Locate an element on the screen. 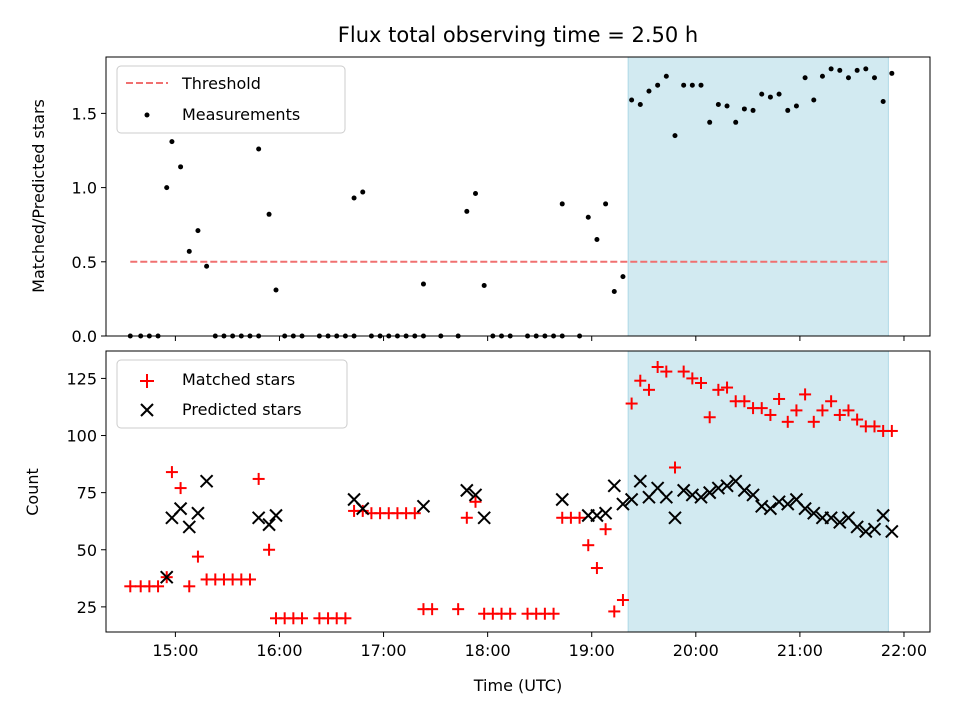 Image resolution: width=960 pixels, height=720 pixels. legend-matched-label: Matched stars is located at coordinates (238, 379).